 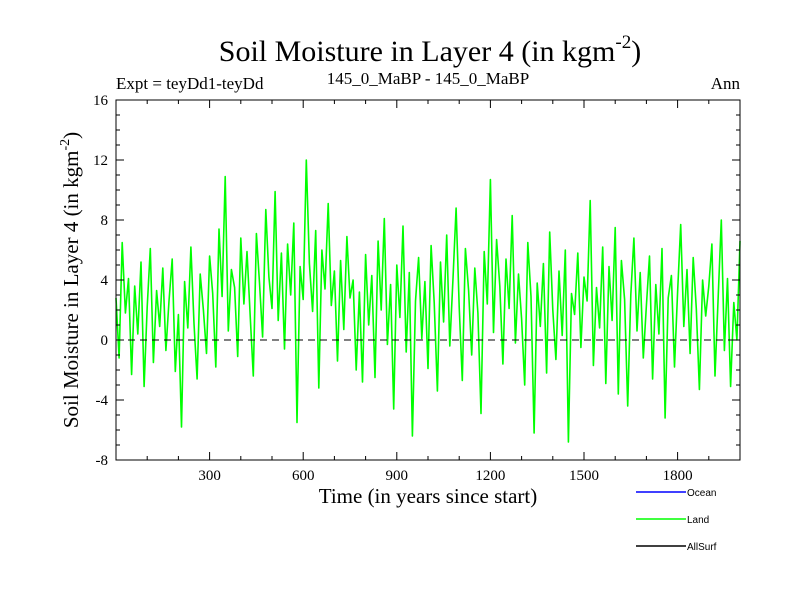 I want to click on legend-label-allsurf: AllSurf, so click(x=702, y=547).